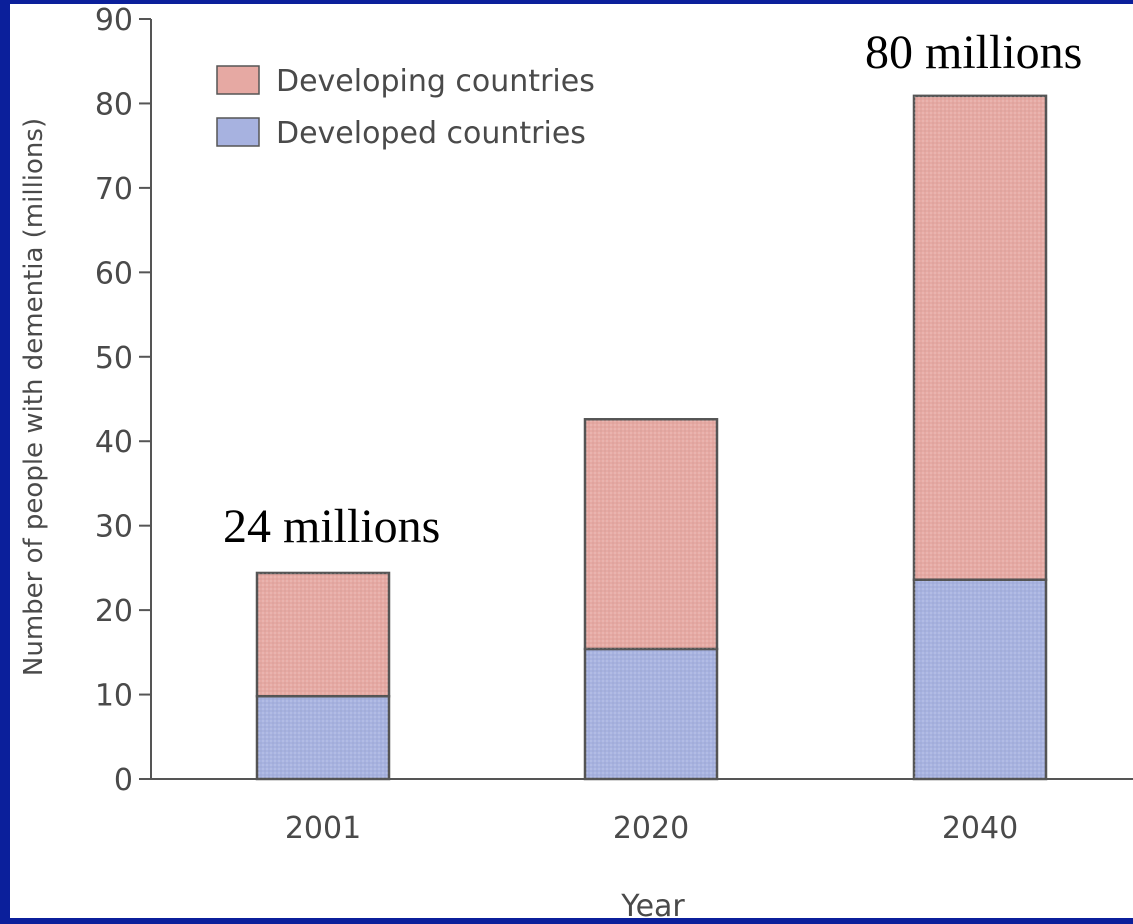 This screenshot has height=924, width=1133. What do you see at coordinates (323, 737) in the screenshot?
I see `bar-texture-2001-developed-countries` at bounding box center [323, 737].